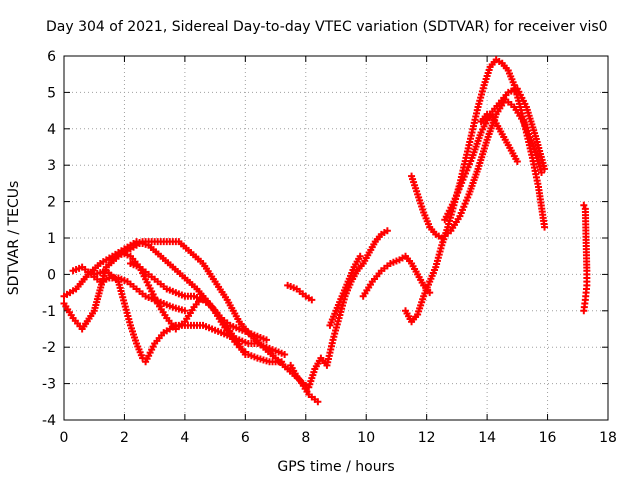  Describe the element at coordinates (499, 138) in the screenshot. I see `series-track-o` at that location.